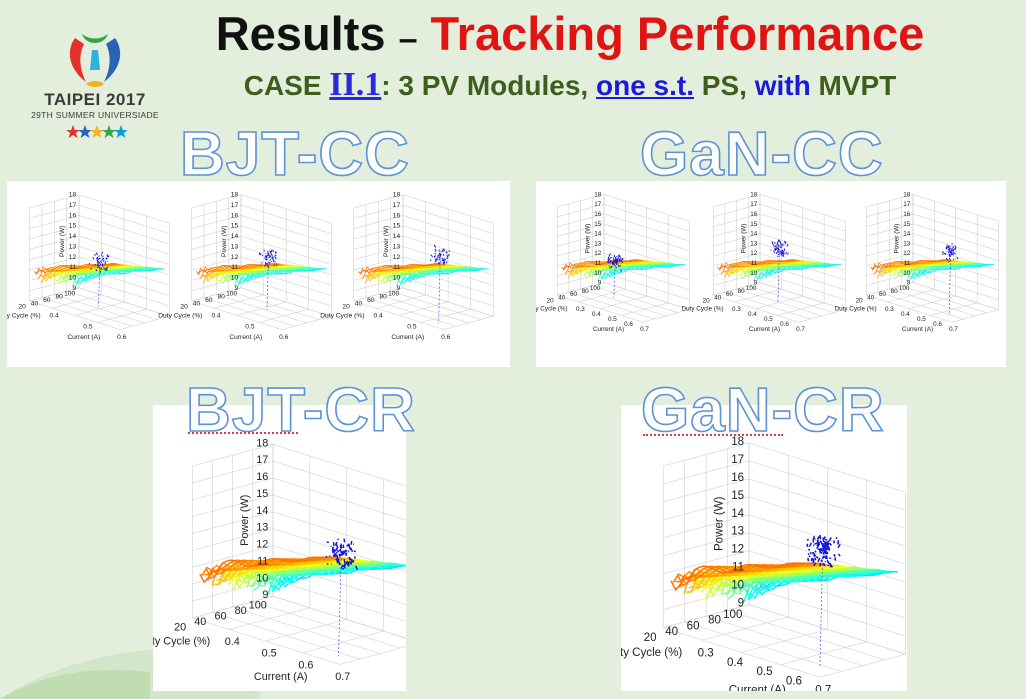  I want to click on y-tick-label: 20, so click(707, 300).